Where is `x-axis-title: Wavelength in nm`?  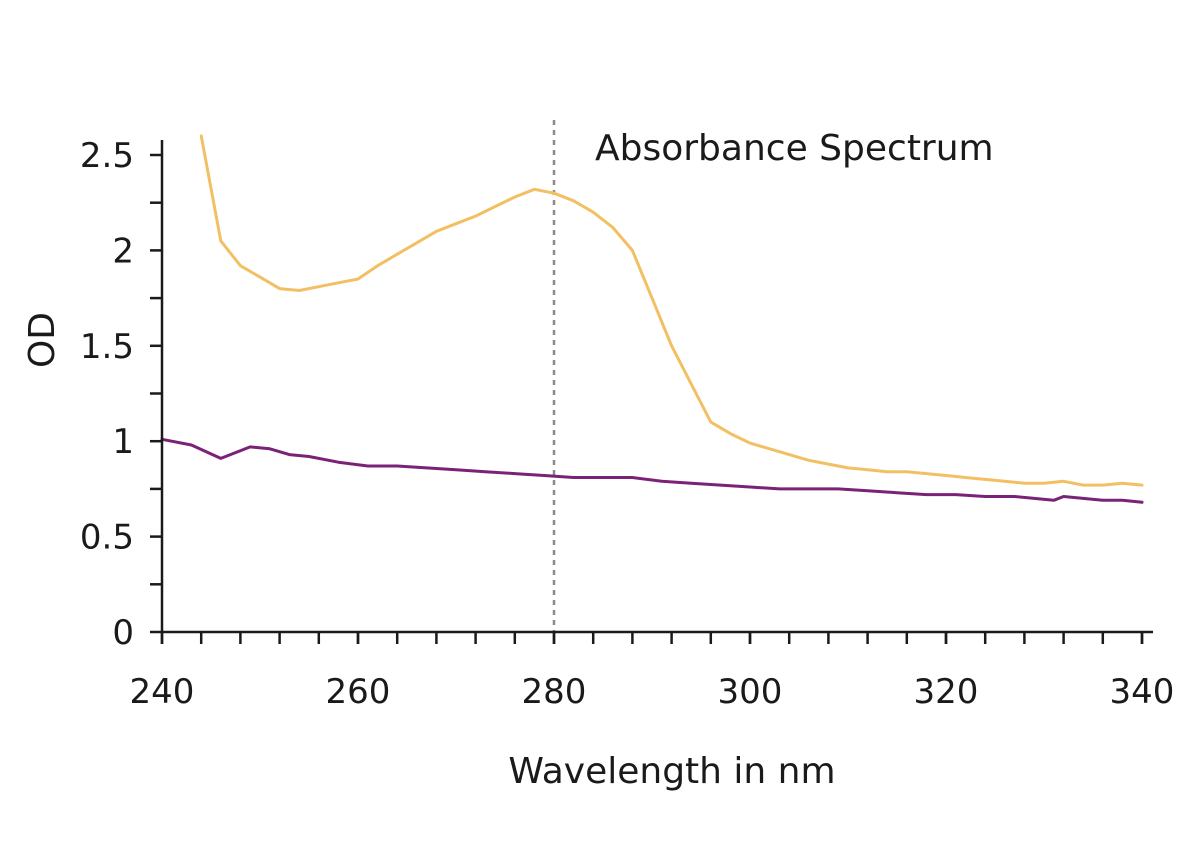 x-axis-title: Wavelength in nm is located at coordinates (671, 771).